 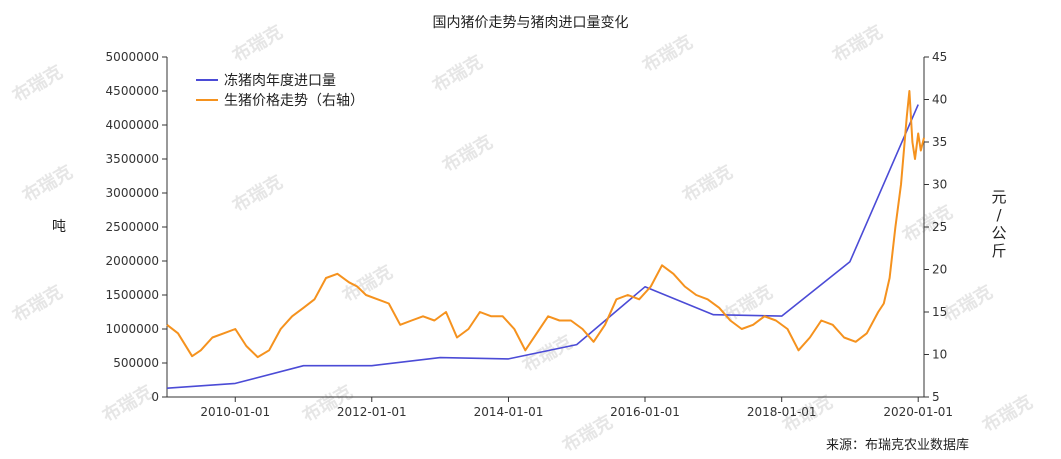 I want to click on y-right-tick-label: 40, so click(x=939, y=100).